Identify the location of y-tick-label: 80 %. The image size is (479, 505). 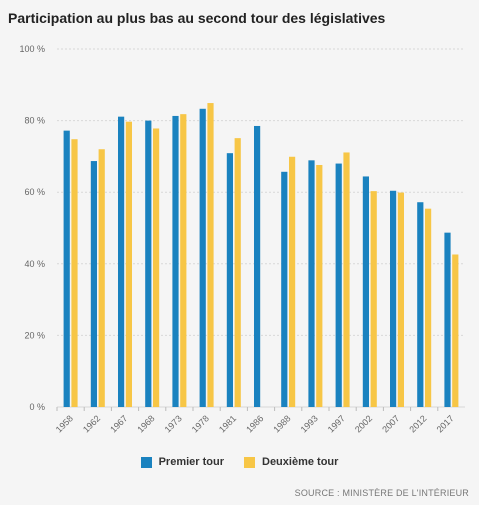
(34, 121).